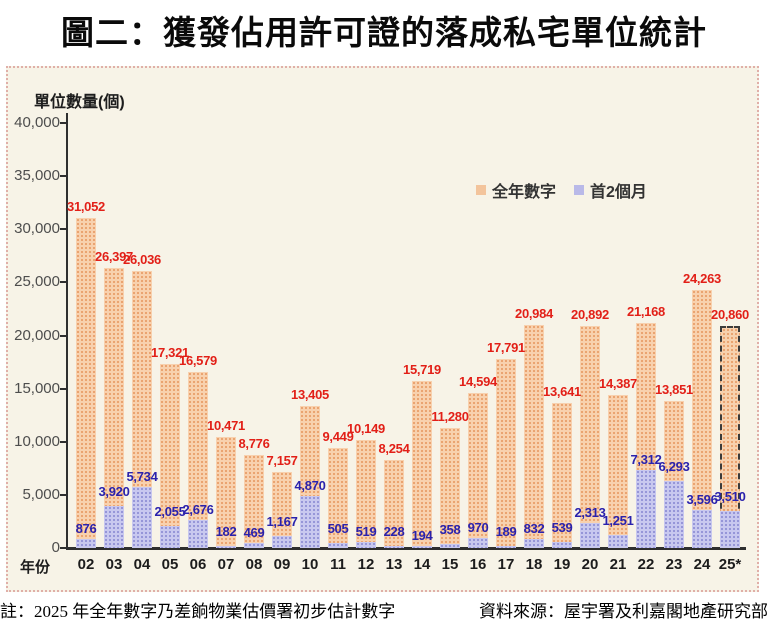 This screenshot has height=631, width=768. Describe the element at coordinates (37, 282) in the screenshot. I see `y-tick-label: 25,000` at that location.